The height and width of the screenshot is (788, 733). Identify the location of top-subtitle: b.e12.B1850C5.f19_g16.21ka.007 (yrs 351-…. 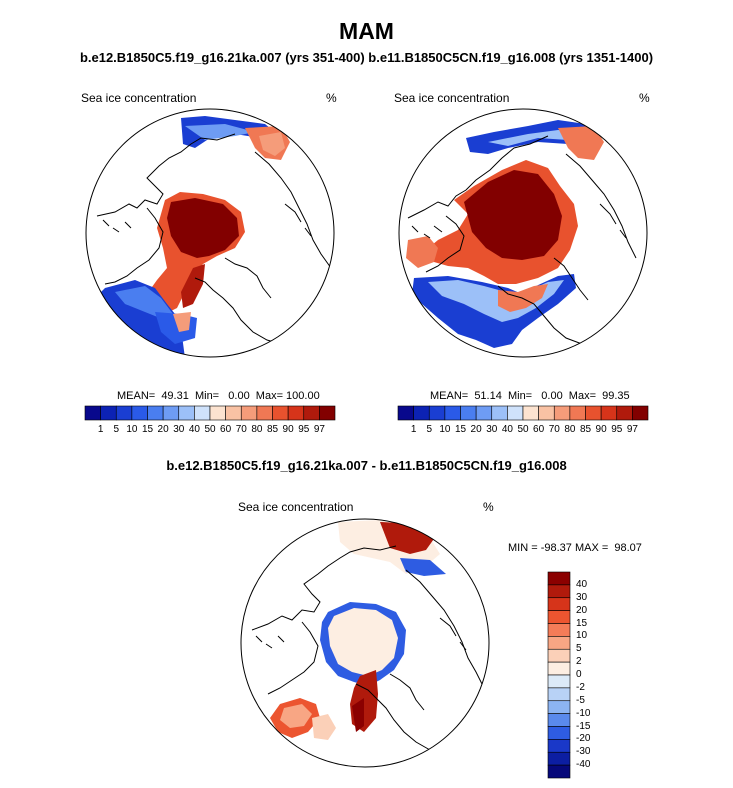
(366, 57).